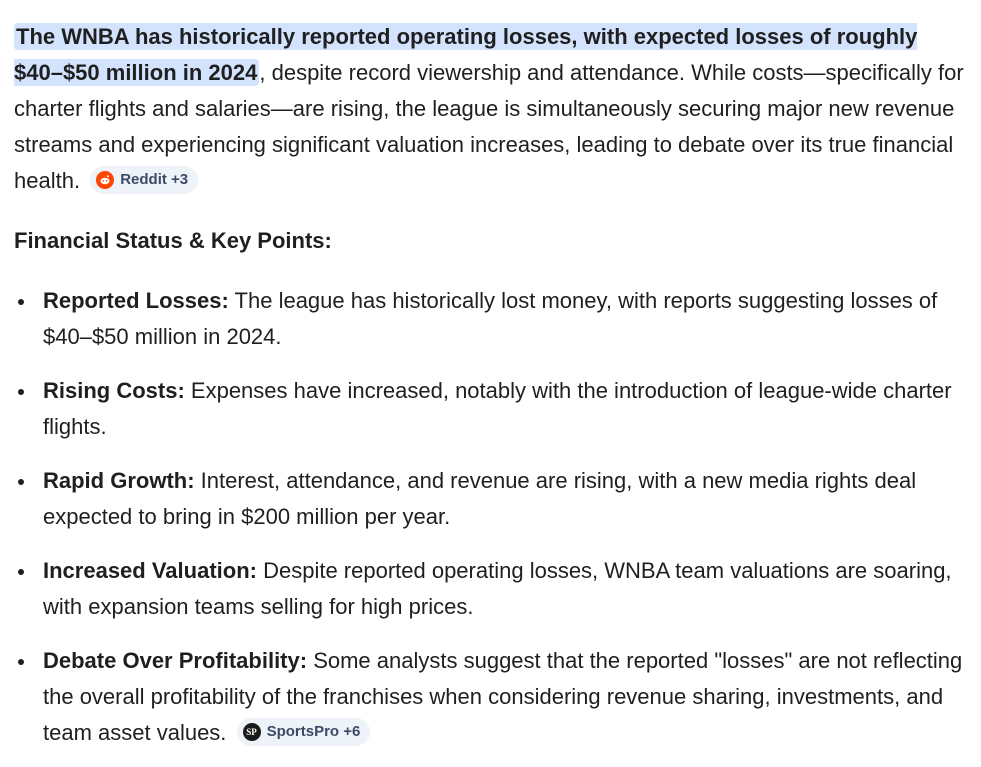  I want to click on section-heading: Financial Status & Key Points:, so click(173, 240).